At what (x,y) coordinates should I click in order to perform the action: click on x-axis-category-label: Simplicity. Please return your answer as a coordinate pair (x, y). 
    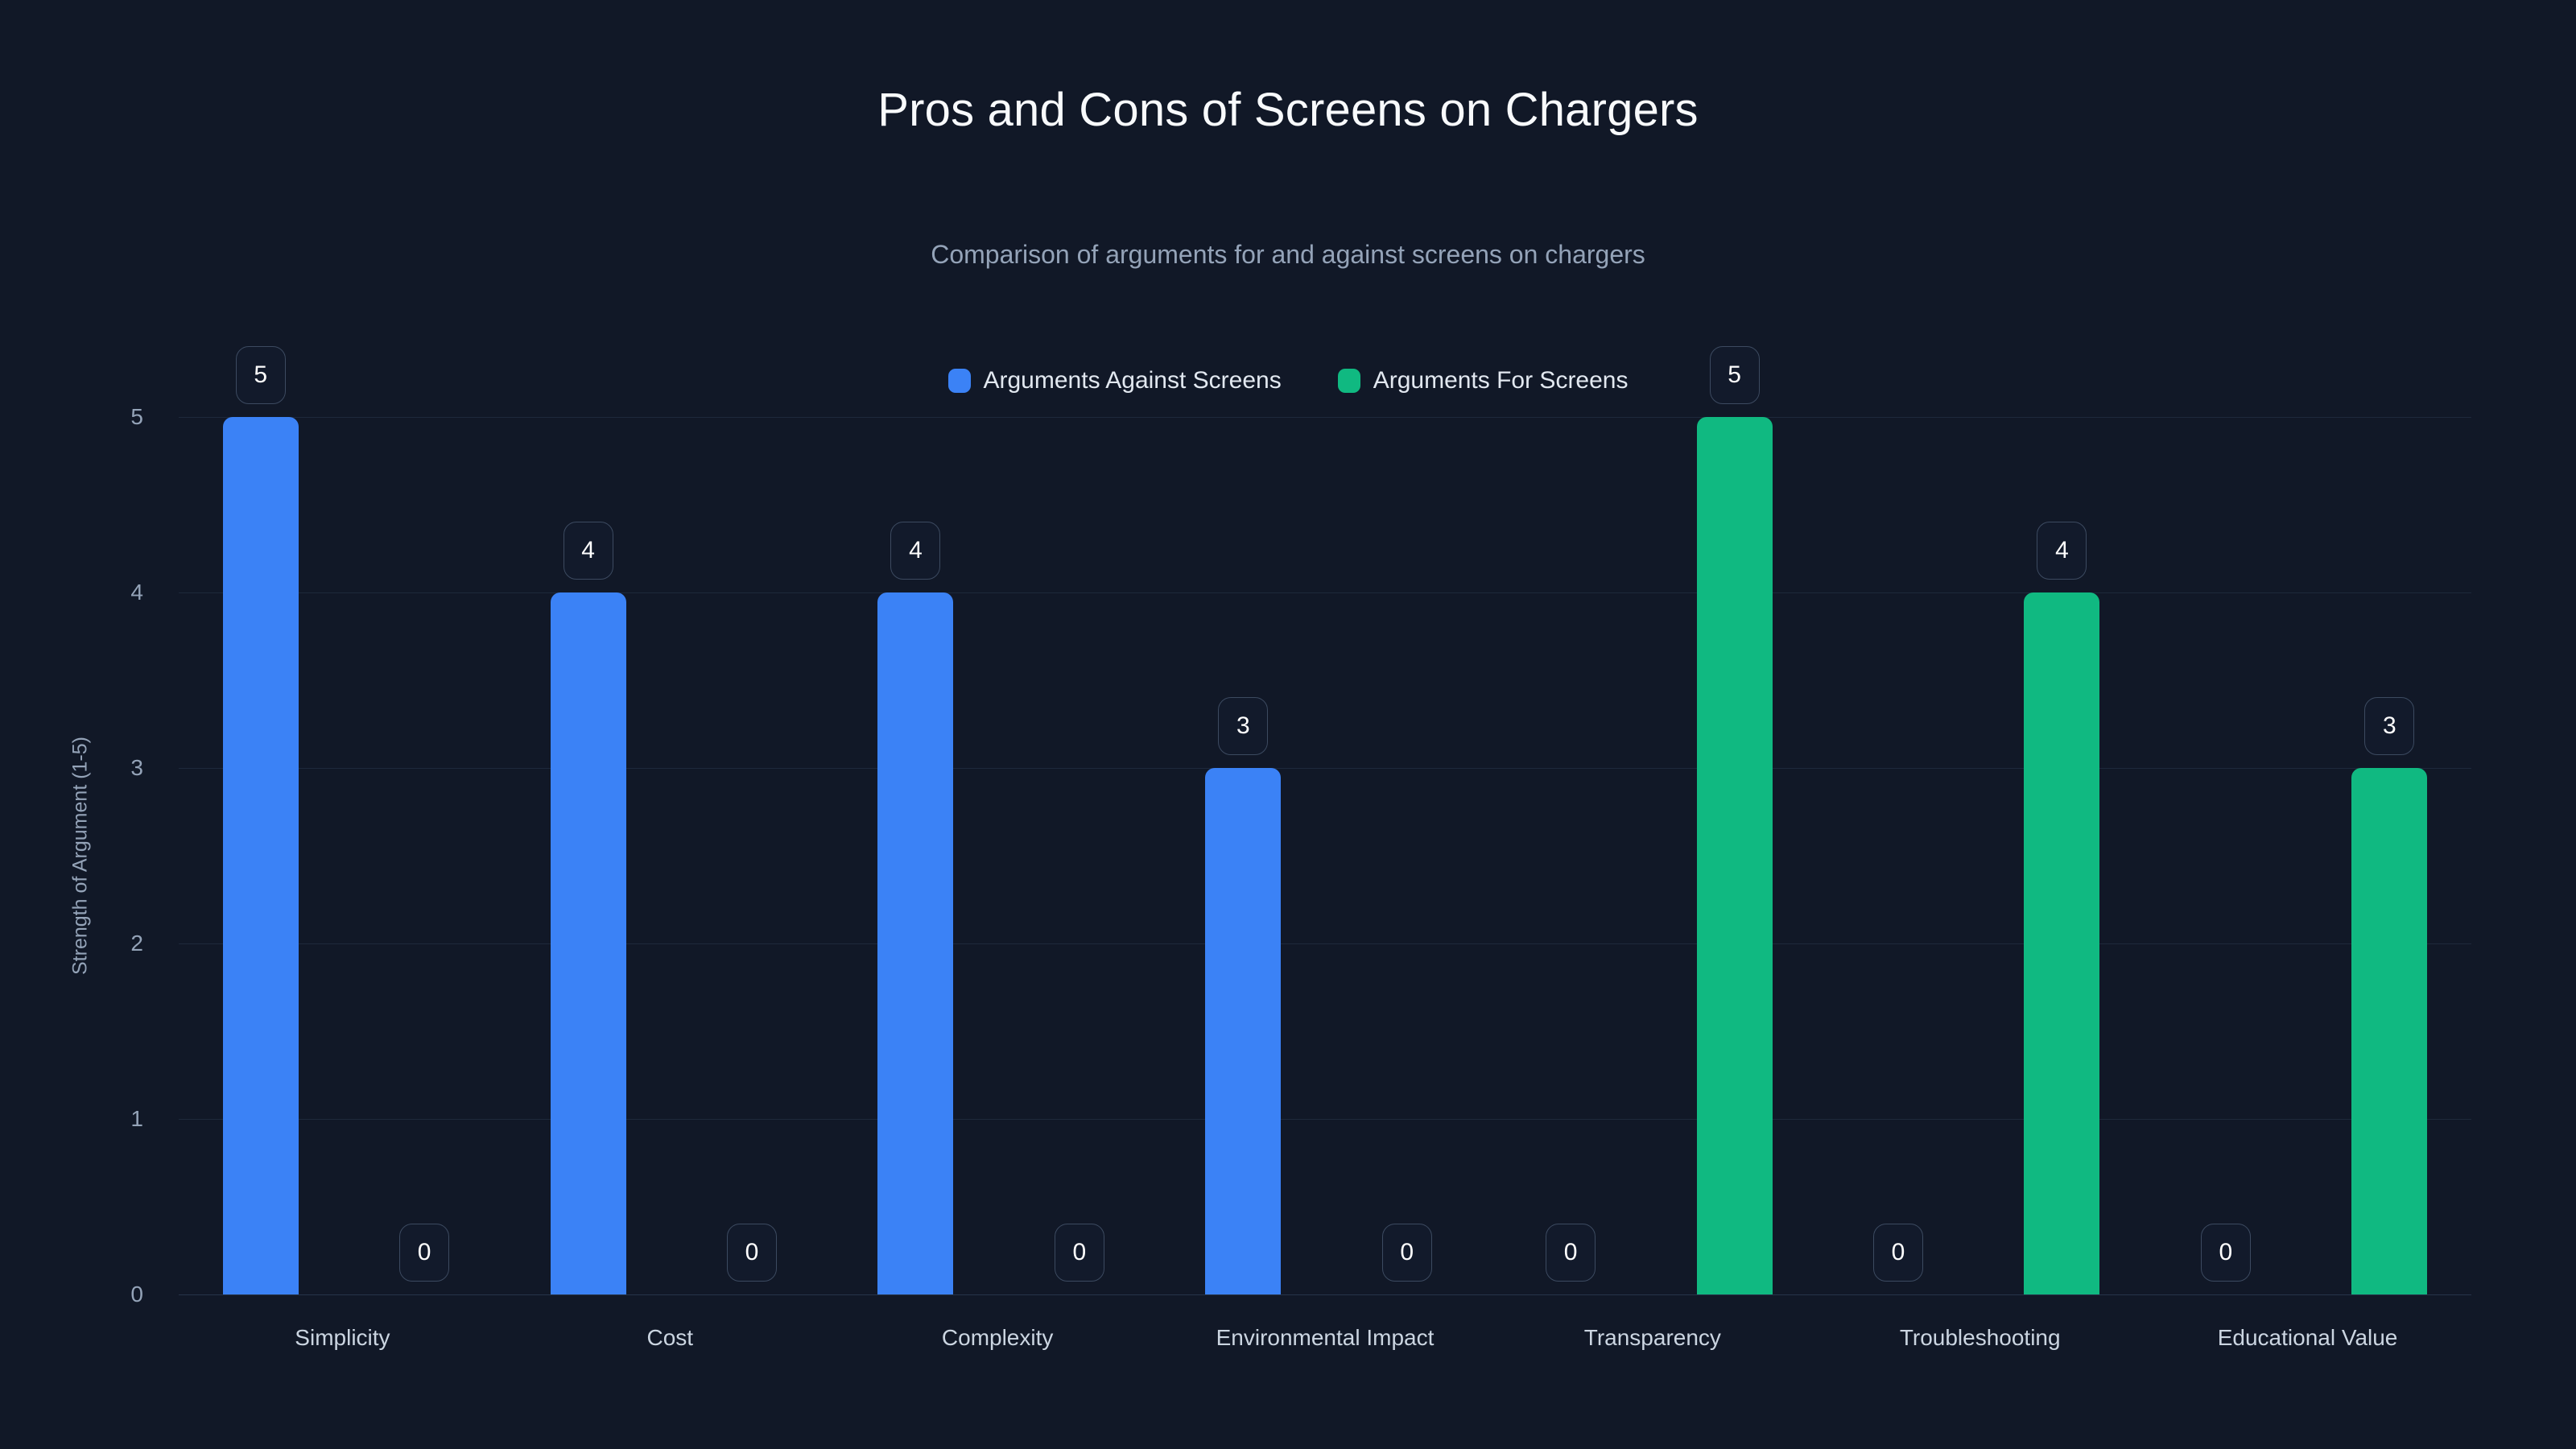
    Looking at the image, I should click on (342, 1337).